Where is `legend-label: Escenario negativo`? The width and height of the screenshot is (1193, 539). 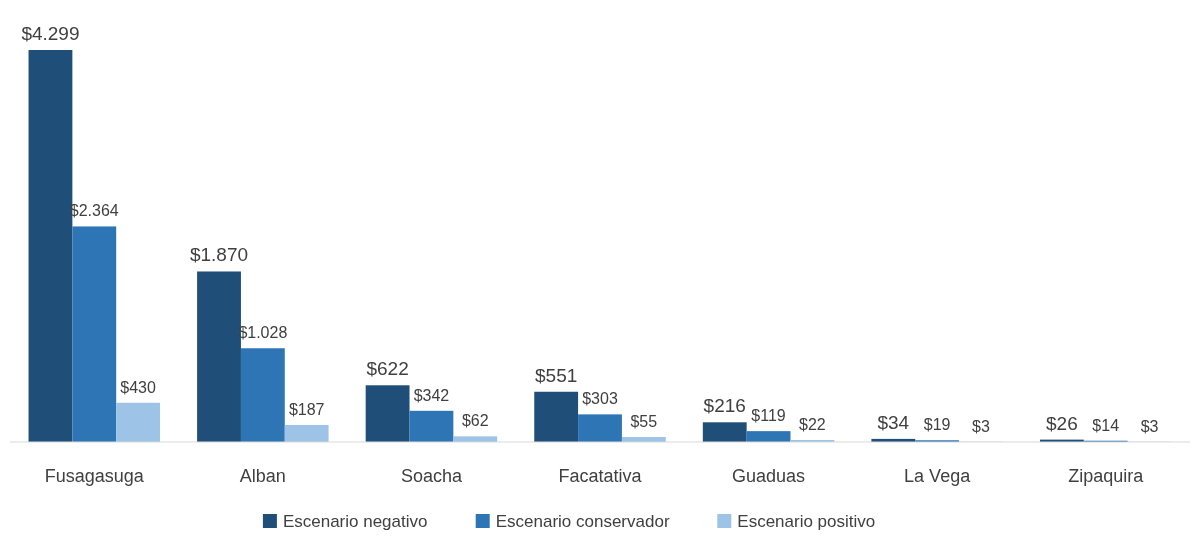 legend-label: Escenario negativo is located at coordinates (355, 521).